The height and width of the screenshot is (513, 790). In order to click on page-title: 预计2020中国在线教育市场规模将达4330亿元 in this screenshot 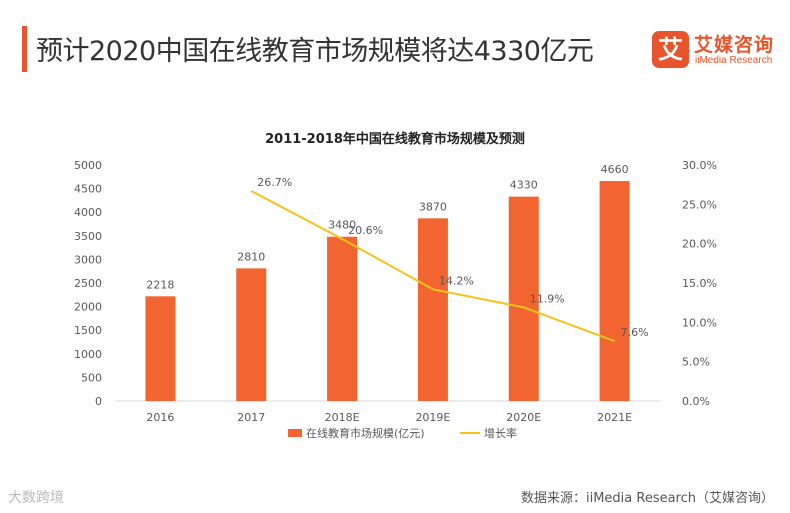, I will do `click(315, 51)`.